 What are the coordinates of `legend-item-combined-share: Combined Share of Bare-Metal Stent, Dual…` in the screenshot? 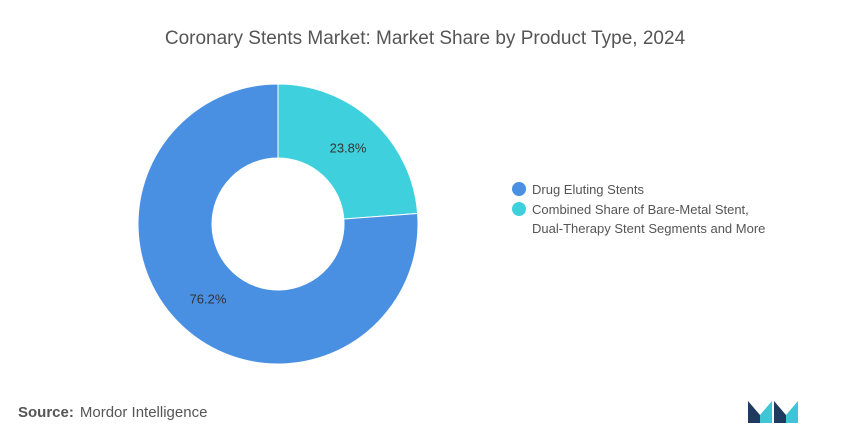 It's located at (662, 219).